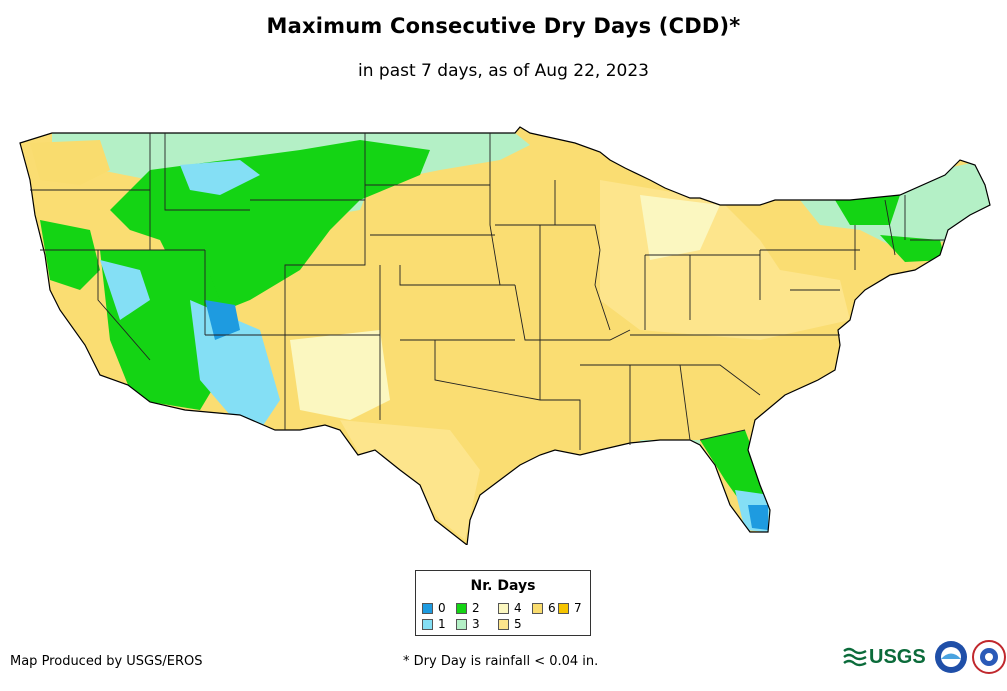  Describe the element at coordinates (758, 517) in the screenshot. I see `cdd-fill-0-florida` at that location.